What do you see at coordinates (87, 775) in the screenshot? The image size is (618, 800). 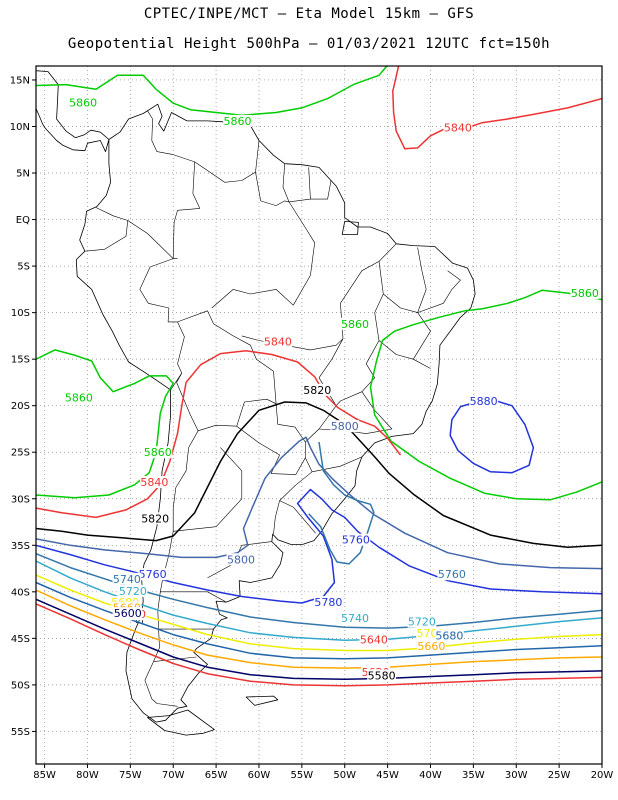 I see `lon-tick-label: 80W` at bounding box center [87, 775].